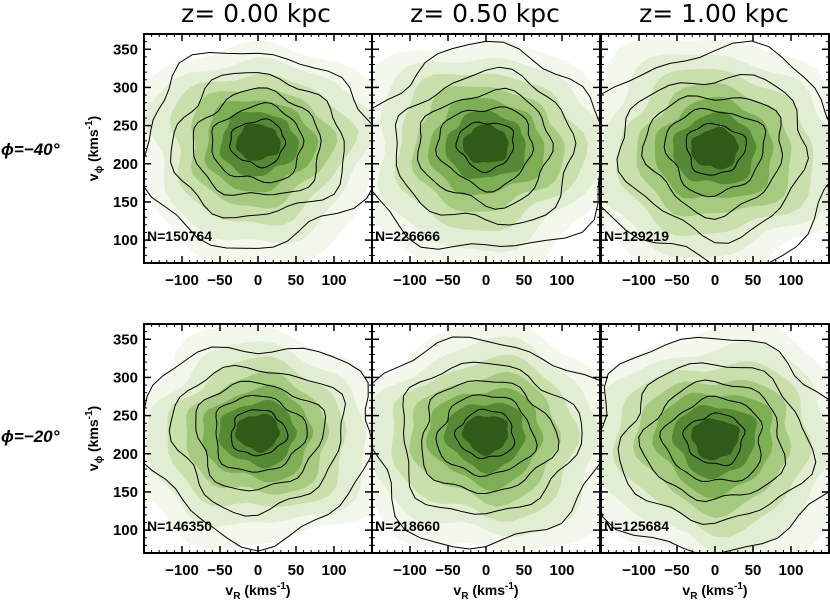 The width and height of the screenshot is (830, 603). What do you see at coordinates (30, 293) in the screenshot?
I see `row-labels: ϕ=−40° ϕ=−20°` at bounding box center [30, 293].